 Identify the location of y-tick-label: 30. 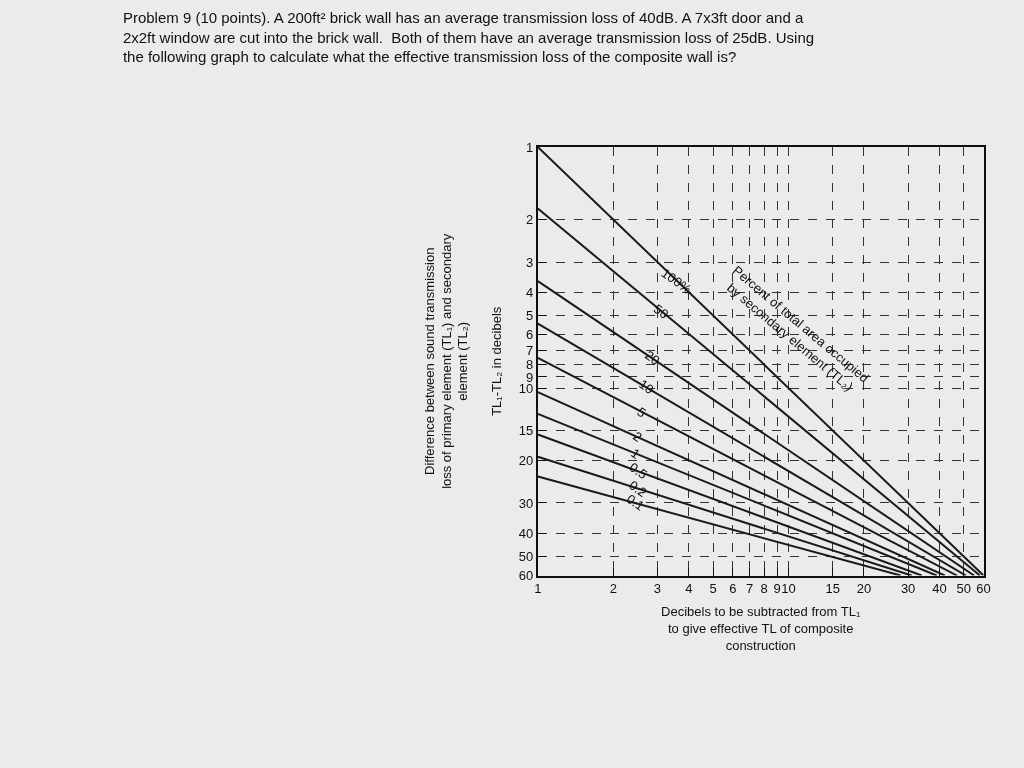
(526, 503).